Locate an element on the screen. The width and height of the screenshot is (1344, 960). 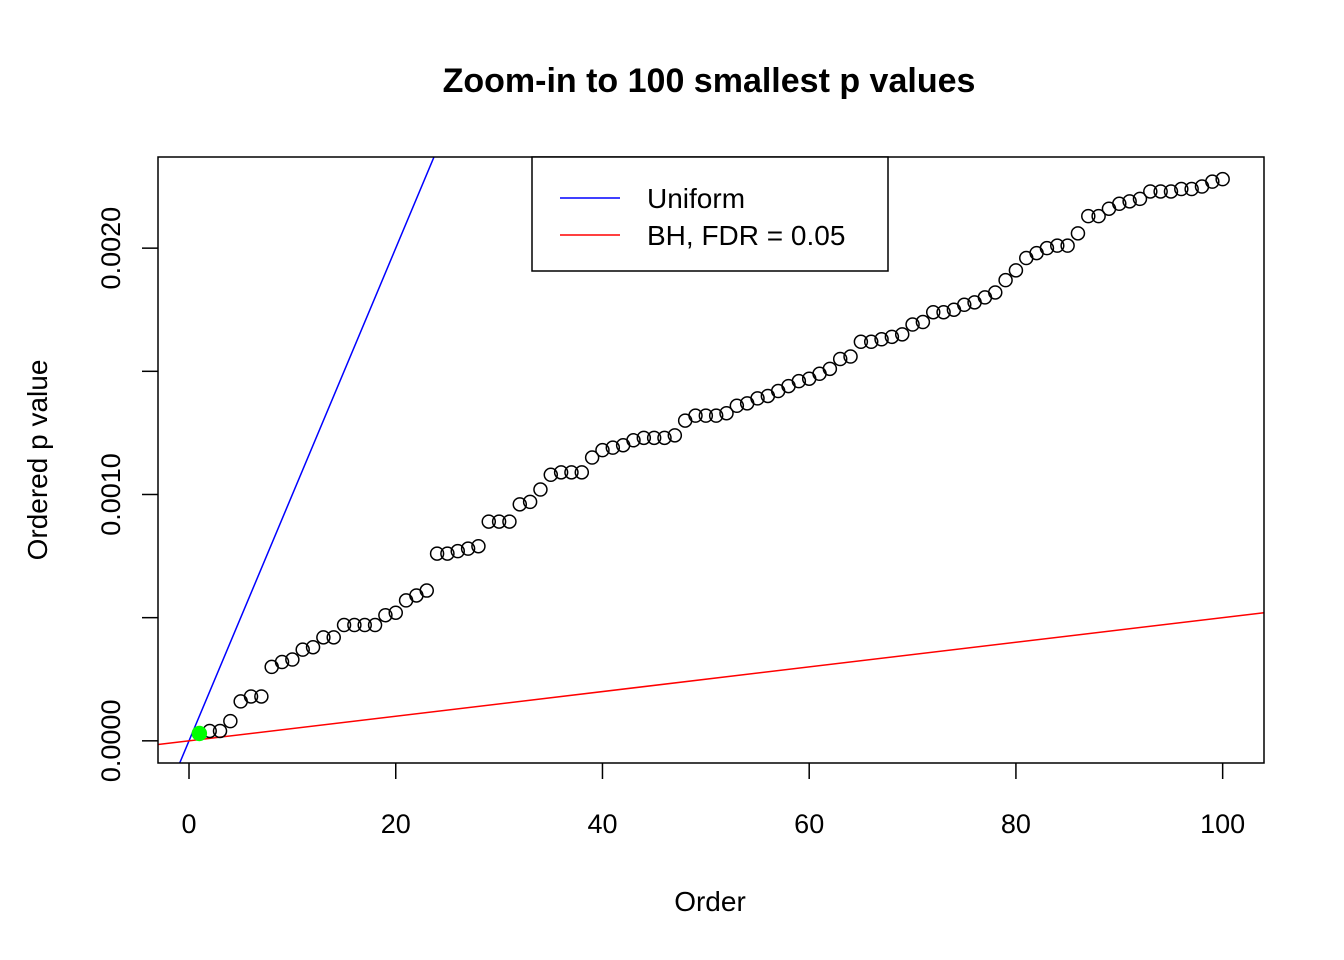
legend-label-uniform: Uniform is located at coordinates (696, 198).